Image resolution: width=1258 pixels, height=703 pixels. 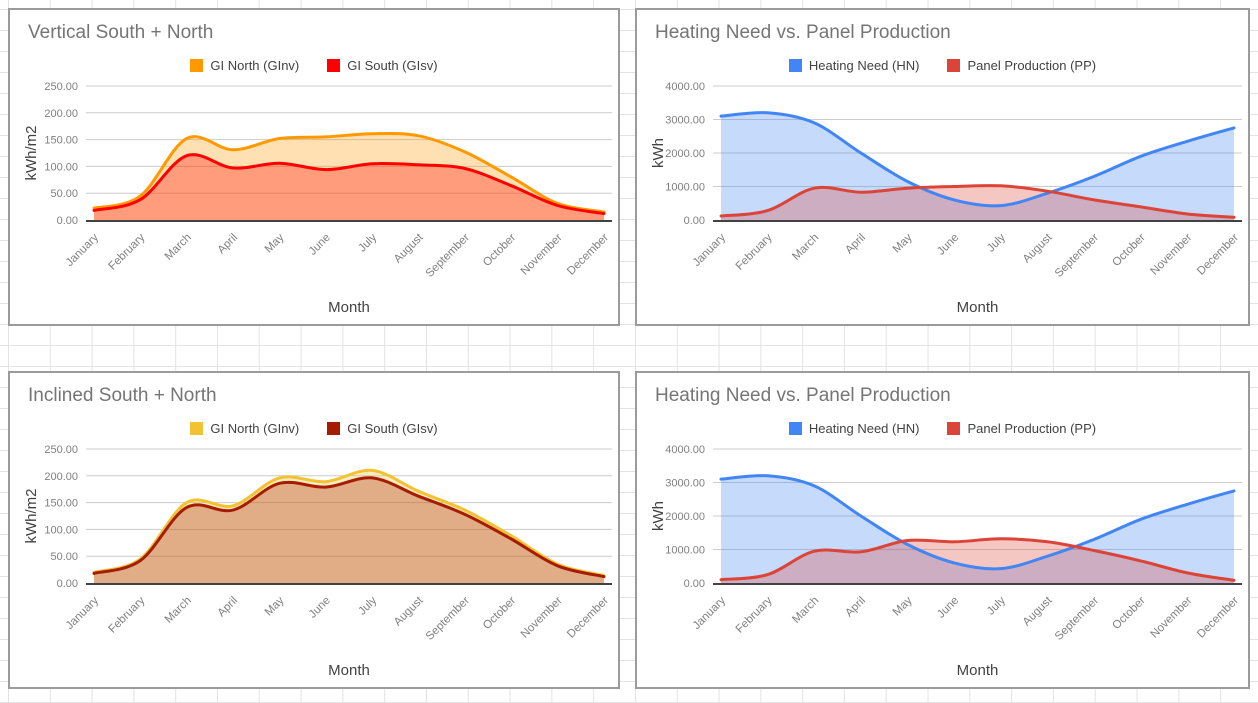 What do you see at coordinates (121, 32) in the screenshot?
I see `chart-title: Vertical South + North` at bounding box center [121, 32].